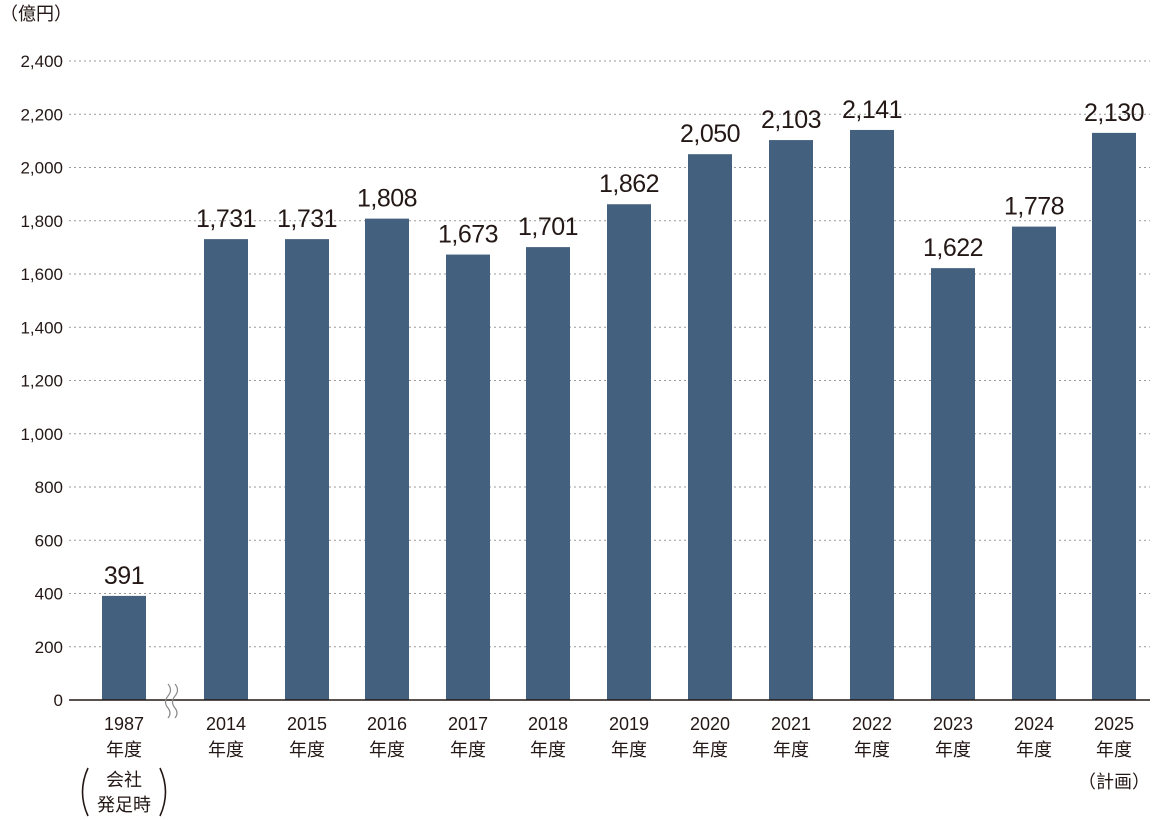  I want to click on x-tick-label-year: 2023, so click(953, 724).